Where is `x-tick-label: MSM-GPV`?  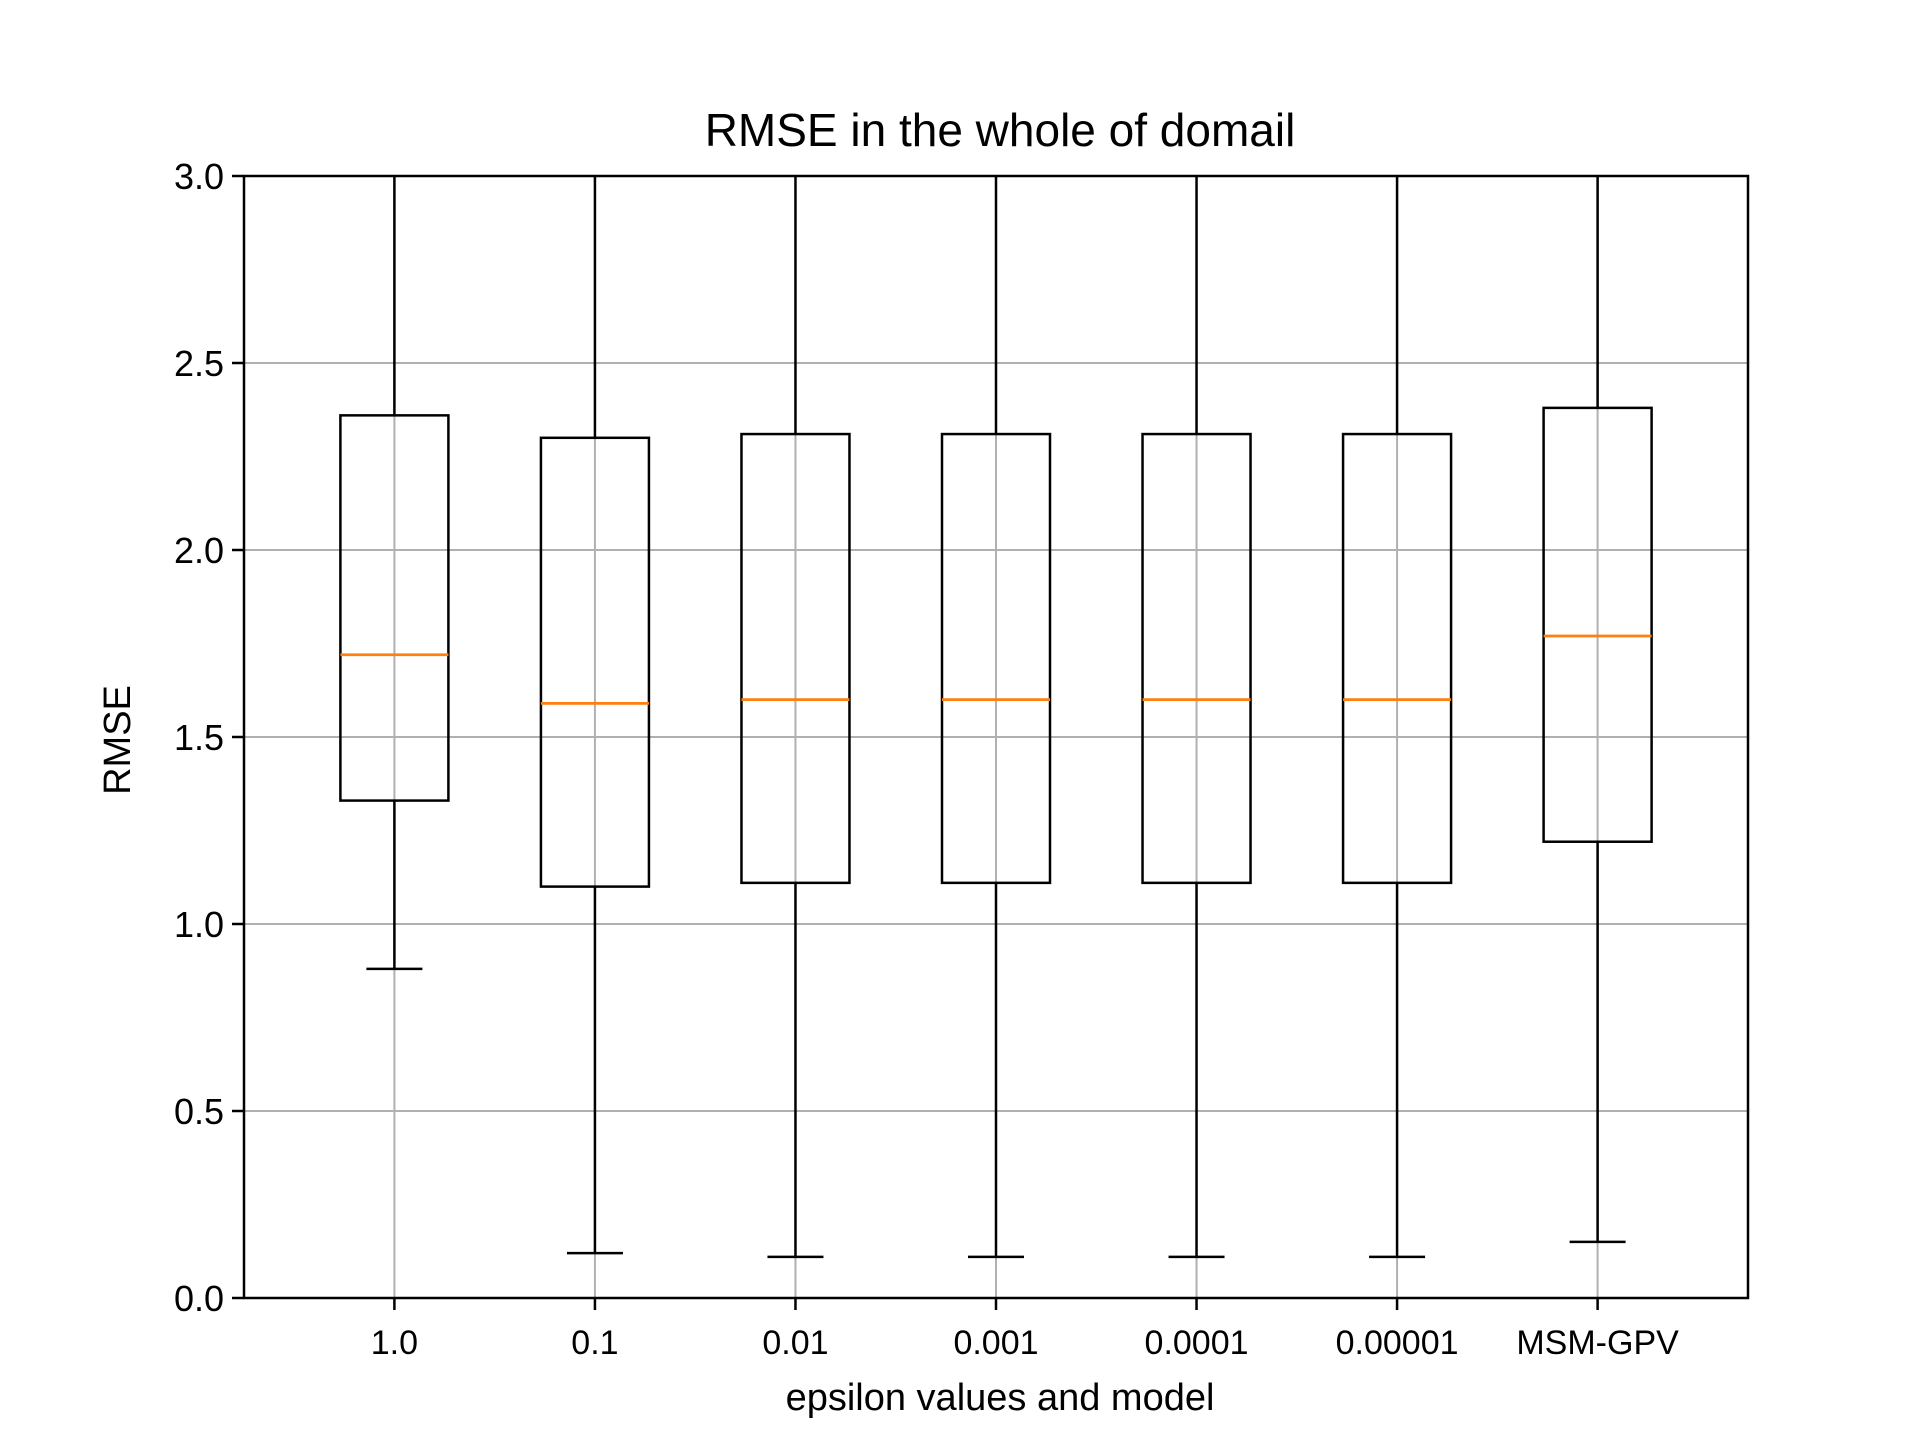
x-tick-label: MSM-GPV is located at coordinates (1597, 1343).